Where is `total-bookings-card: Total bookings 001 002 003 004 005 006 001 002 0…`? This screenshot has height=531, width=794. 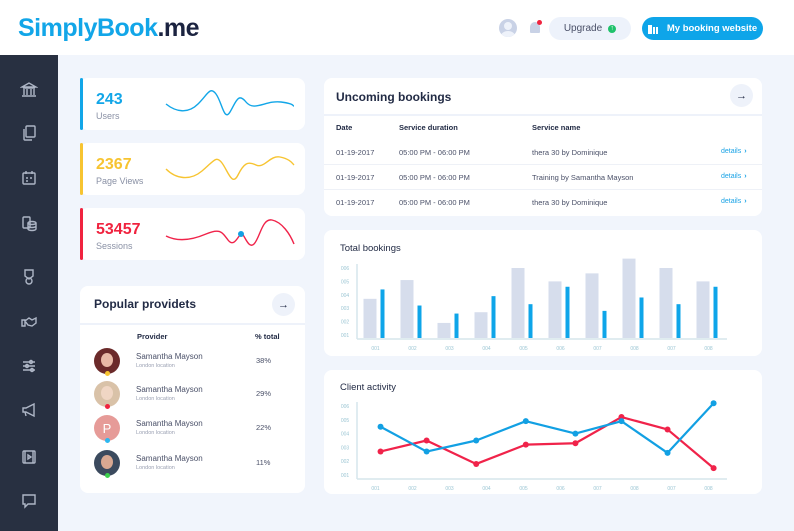
total-bookings-card: Total bookings 001 002 003 004 005 006 001 002 0… is located at coordinates (543, 293).